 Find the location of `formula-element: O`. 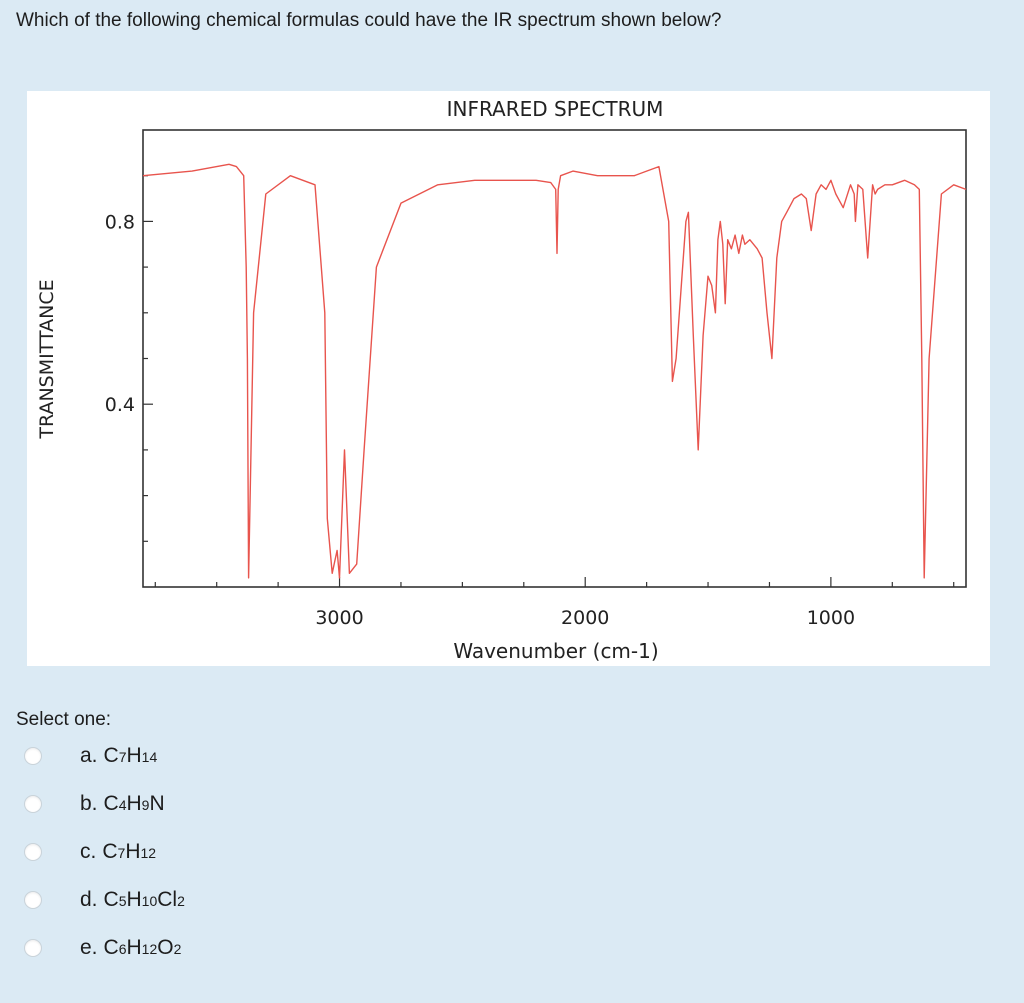

formula-element: O is located at coordinates (165, 947).